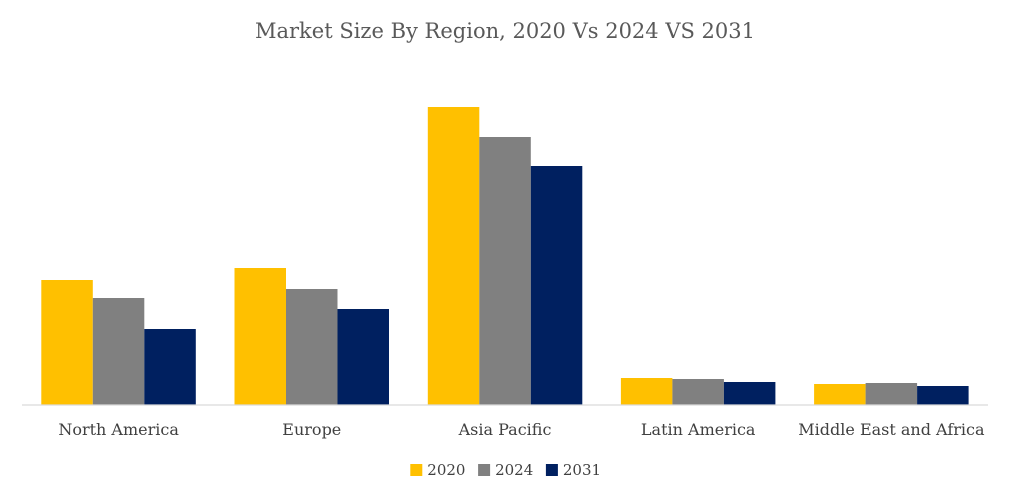 This screenshot has width=1010, height=502. What do you see at coordinates (118, 351) in the screenshot?
I see `bar-north-america-2024` at bounding box center [118, 351].